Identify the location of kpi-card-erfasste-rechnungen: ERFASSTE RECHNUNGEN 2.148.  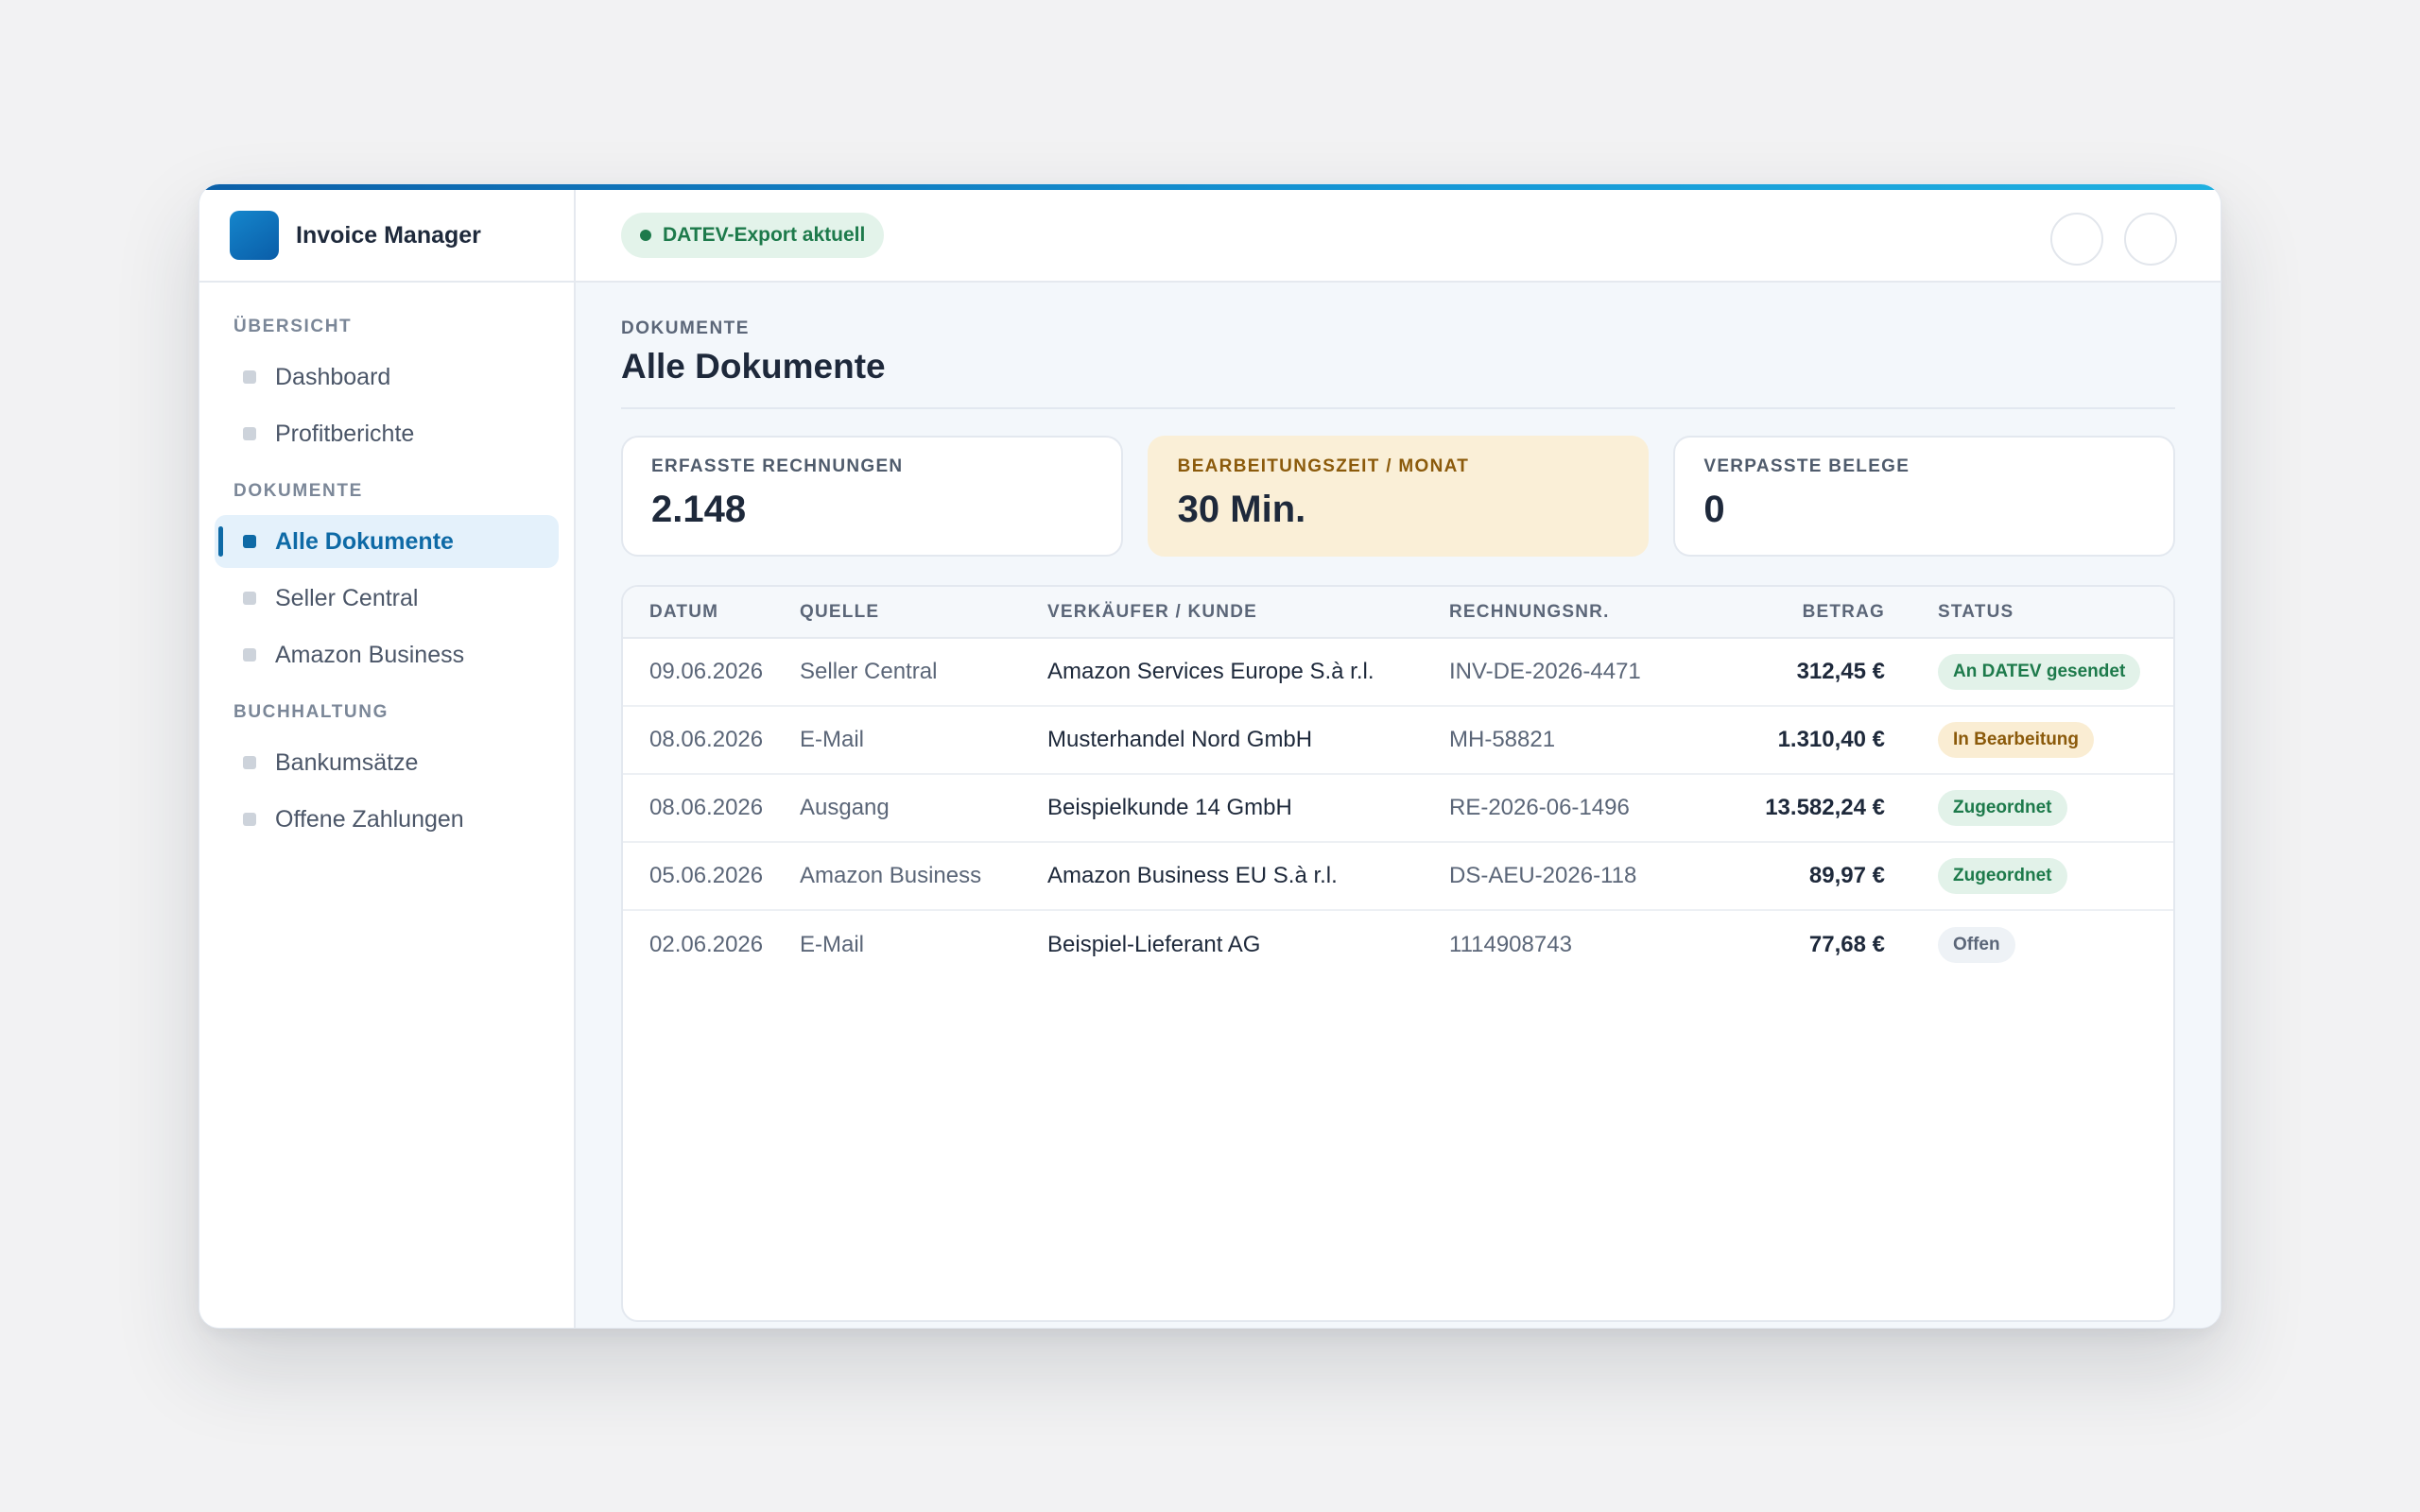
(872, 496).